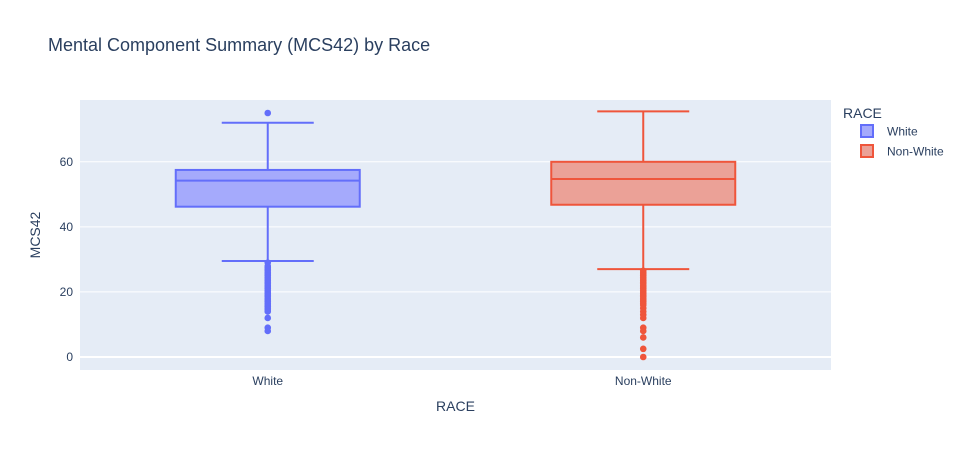 The width and height of the screenshot is (968, 455). What do you see at coordinates (915, 152) in the screenshot?
I see `legend-label: Non-White` at bounding box center [915, 152].